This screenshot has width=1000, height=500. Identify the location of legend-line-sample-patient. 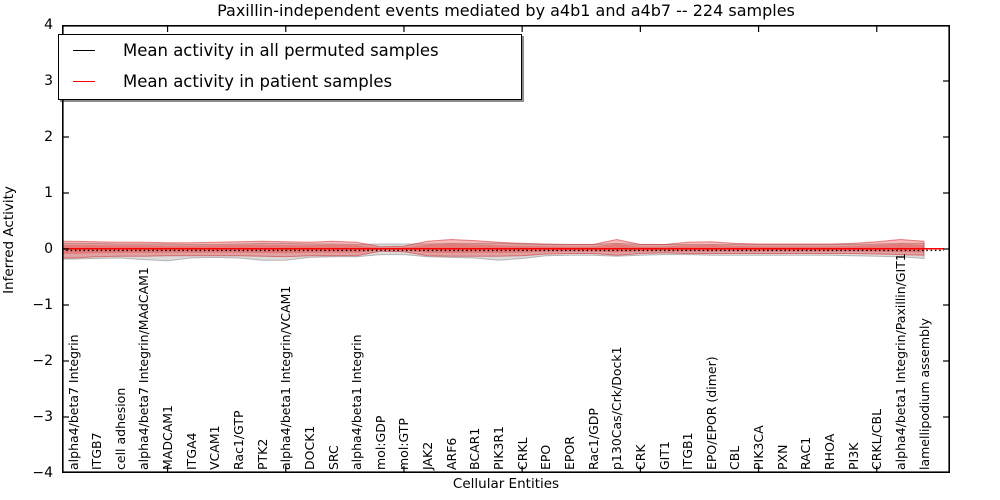
(84, 81).